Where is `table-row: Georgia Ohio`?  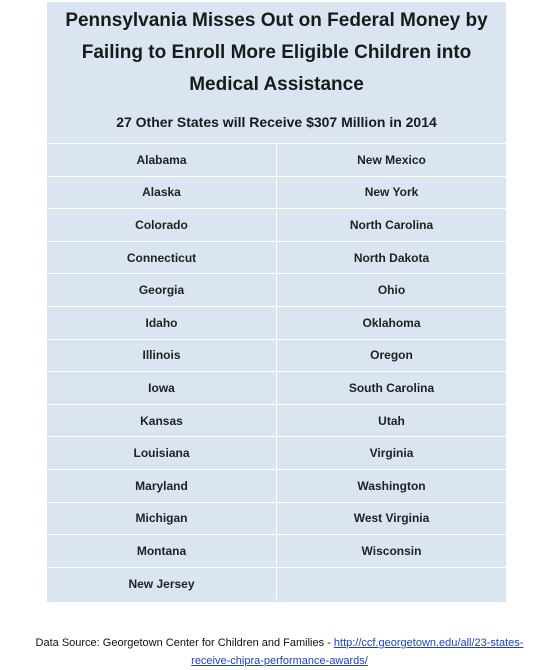
table-row: Georgia Ohio is located at coordinates (276, 289).